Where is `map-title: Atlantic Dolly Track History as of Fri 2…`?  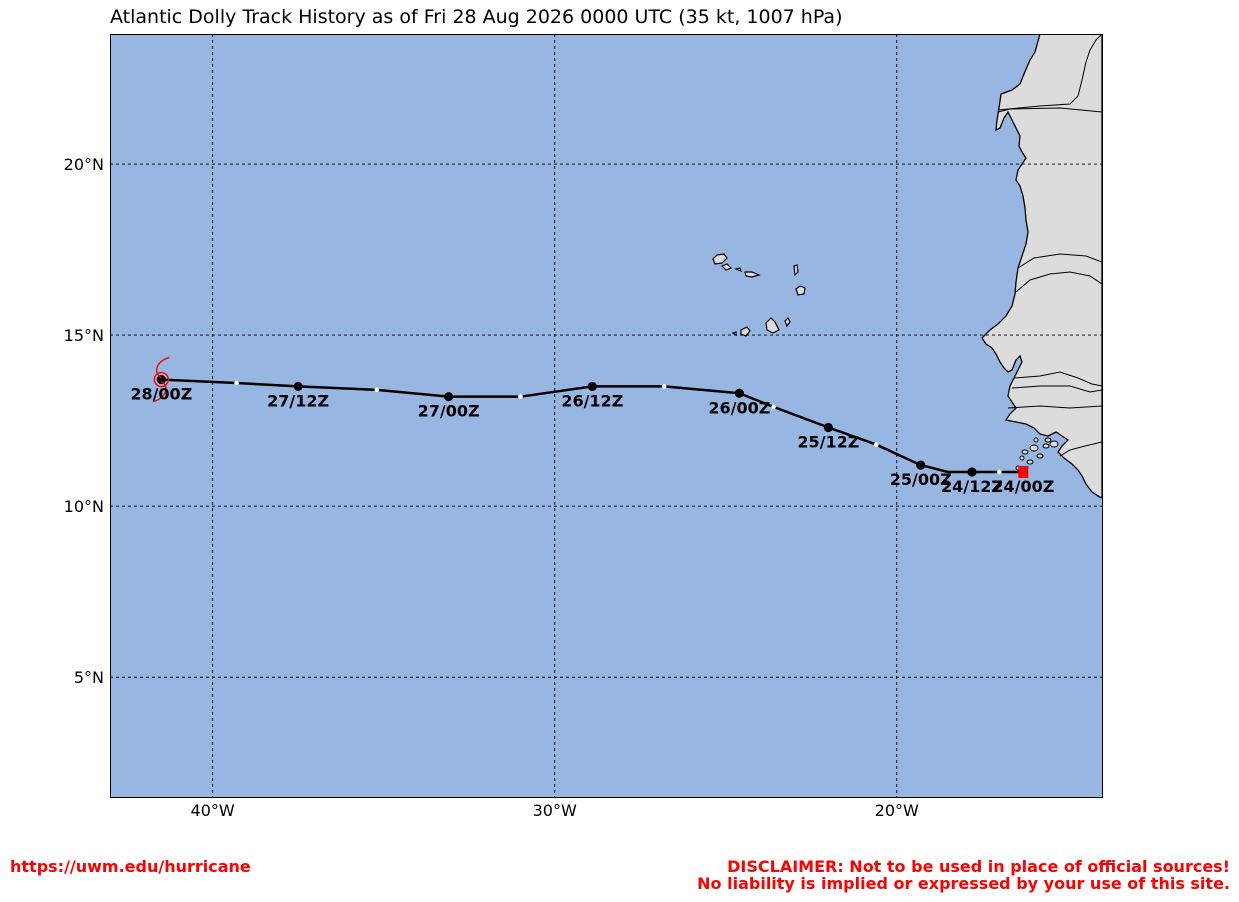 map-title: Atlantic Dolly Track History as of Fri 2… is located at coordinates (476, 17).